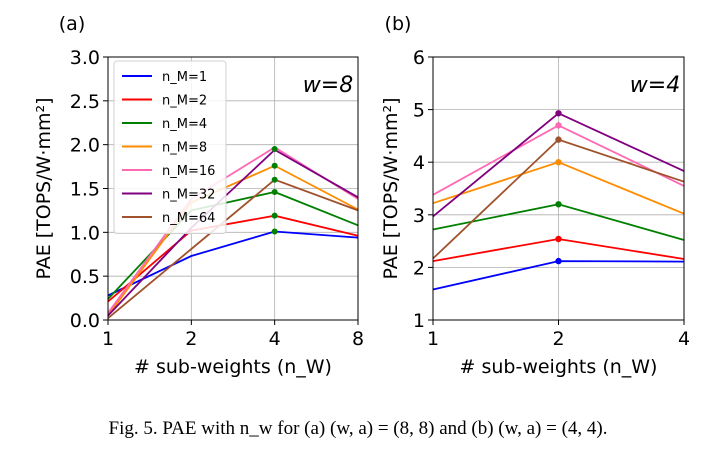 This screenshot has height=462, width=716. I want to click on panel-label: (b), so click(398, 24).